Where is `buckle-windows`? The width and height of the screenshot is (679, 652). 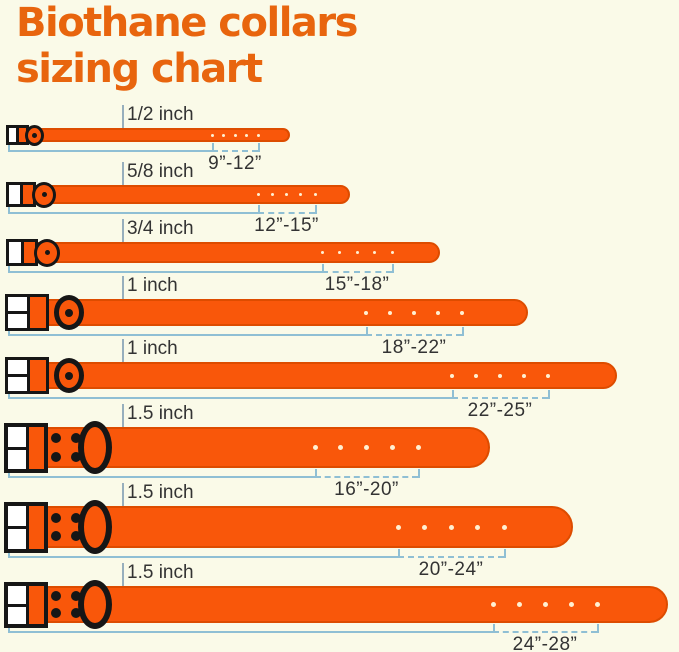
buckle-windows is located at coordinates (18, 312).